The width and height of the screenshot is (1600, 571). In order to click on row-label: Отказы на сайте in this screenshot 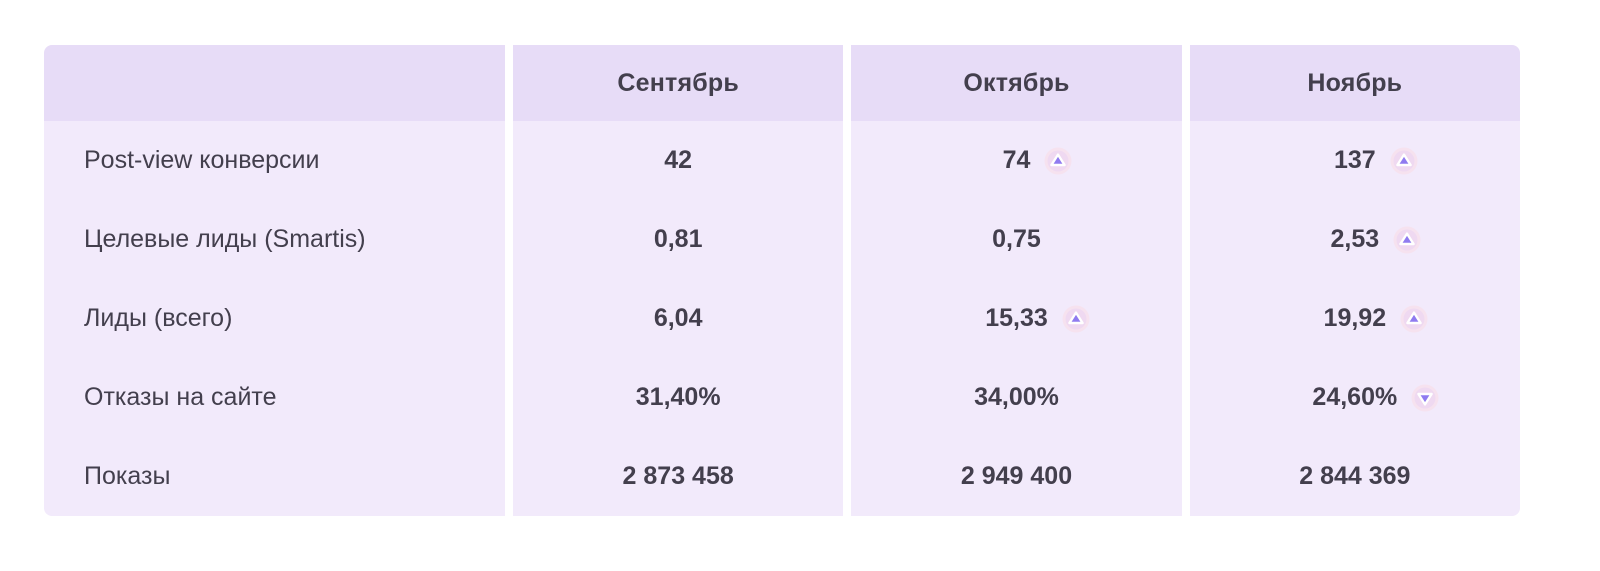, I will do `click(180, 397)`.